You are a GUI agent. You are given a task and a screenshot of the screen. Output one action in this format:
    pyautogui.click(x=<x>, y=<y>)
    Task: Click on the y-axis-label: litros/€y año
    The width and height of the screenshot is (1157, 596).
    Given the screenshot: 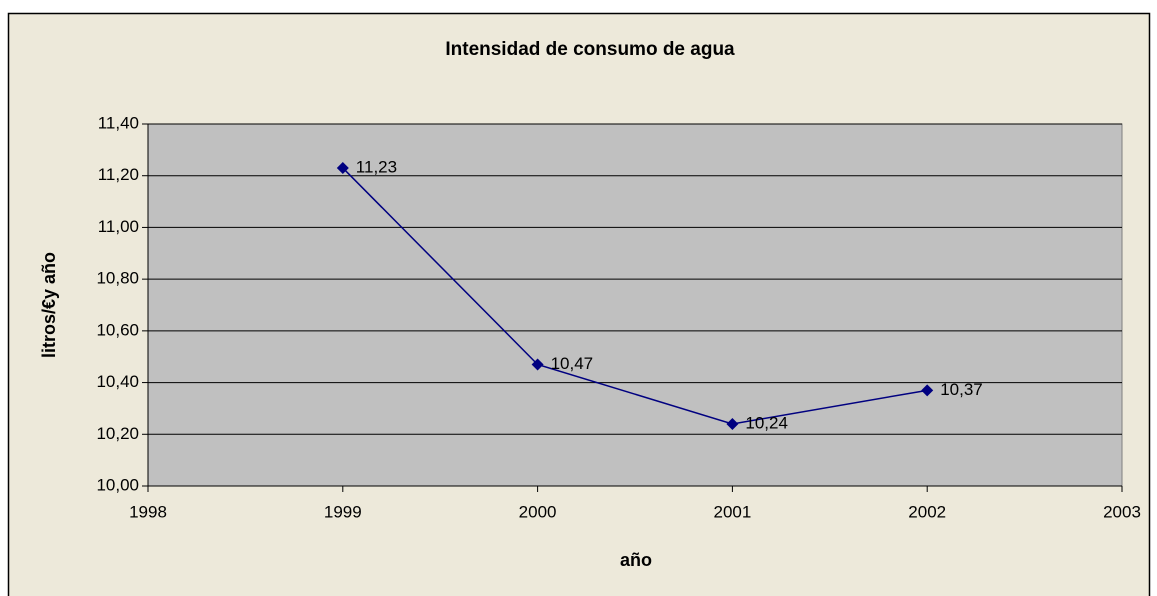 What is the action you would take?
    pyautogui.click(x=49, y=305)
    